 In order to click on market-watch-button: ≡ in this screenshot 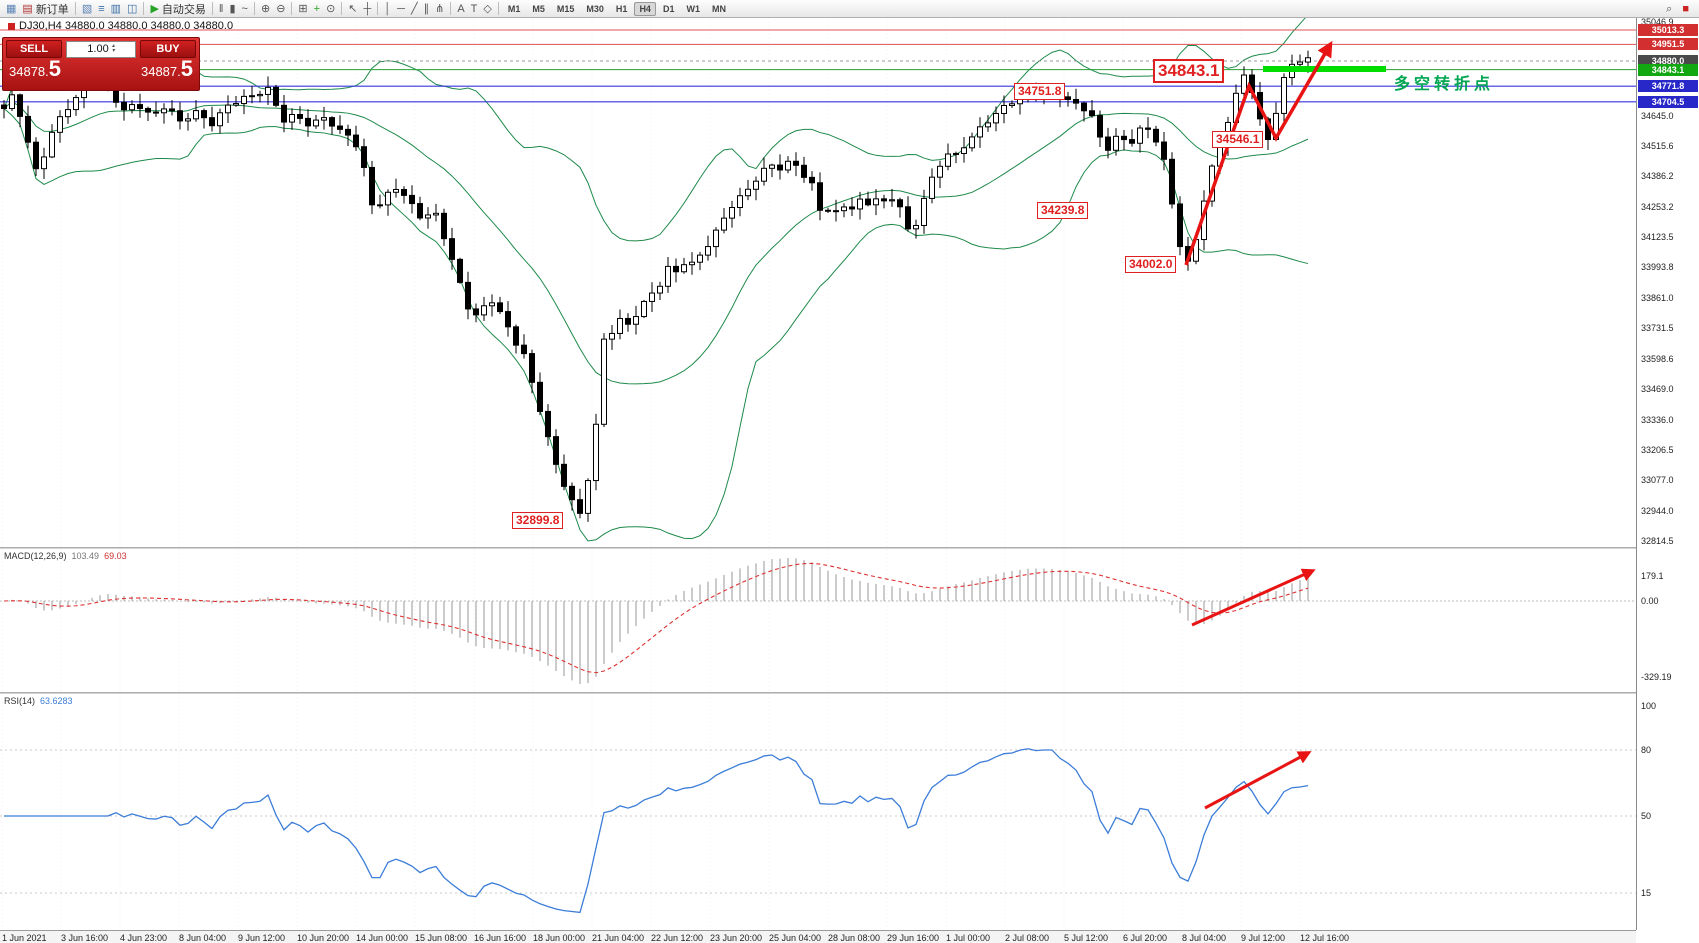, I will do `click(101, 9)`.